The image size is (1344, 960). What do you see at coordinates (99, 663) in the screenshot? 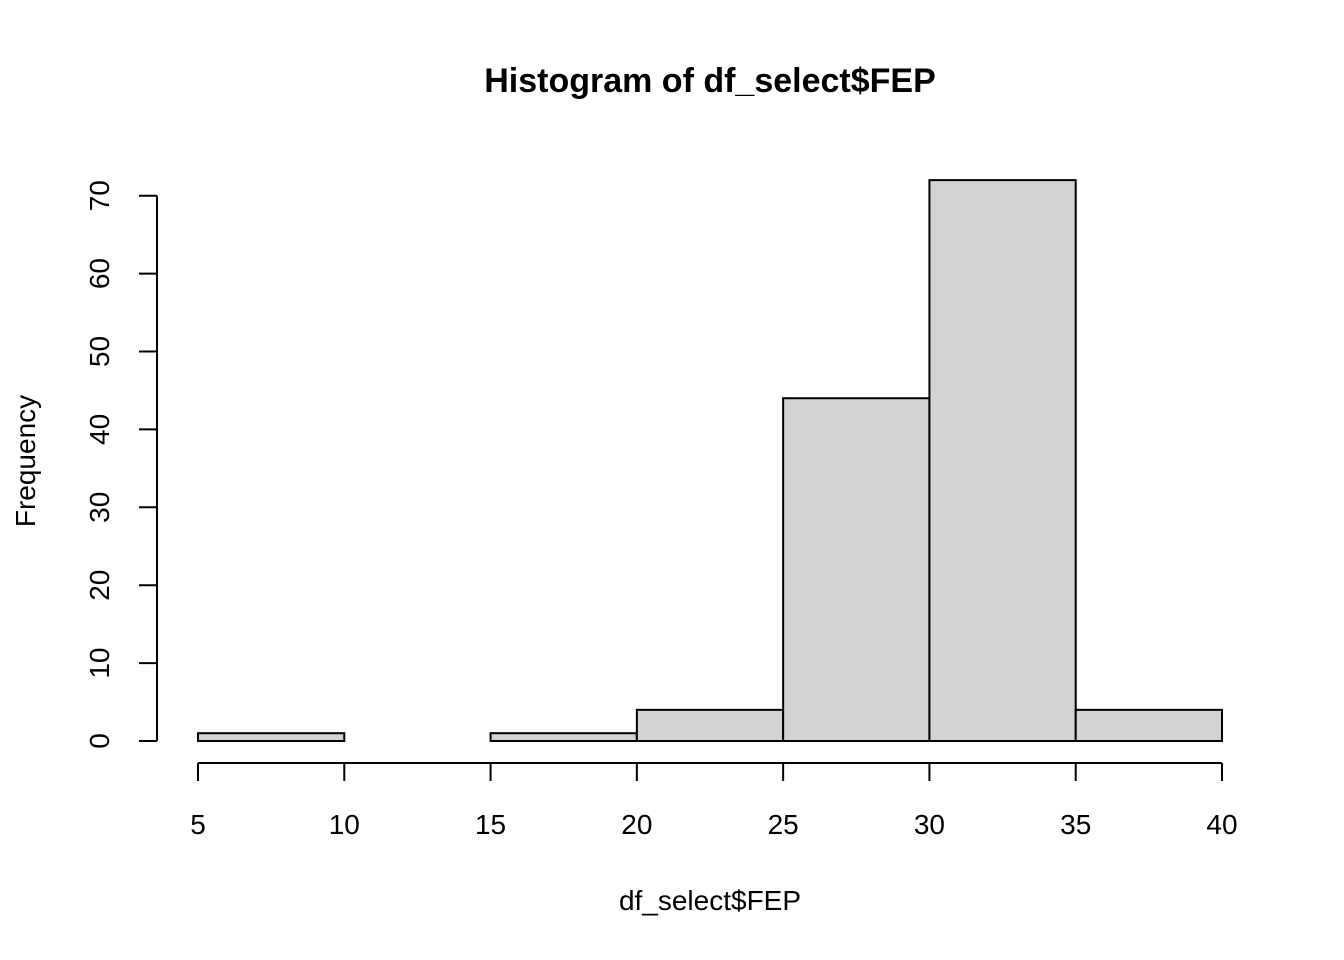
I see `y-tick-label: 10` at bounding box center [99, 663].